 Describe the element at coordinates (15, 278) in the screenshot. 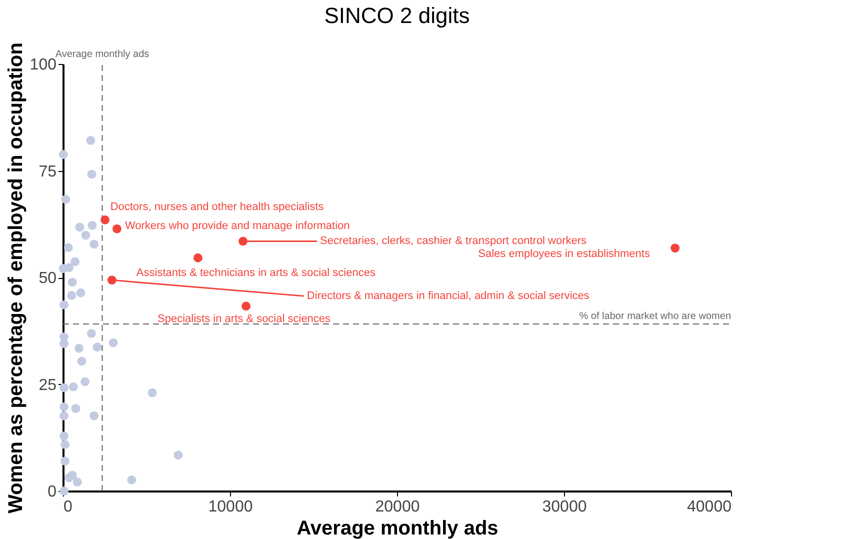

I see `y-axis-title: Women as percentage of employed in occupation` at that location.